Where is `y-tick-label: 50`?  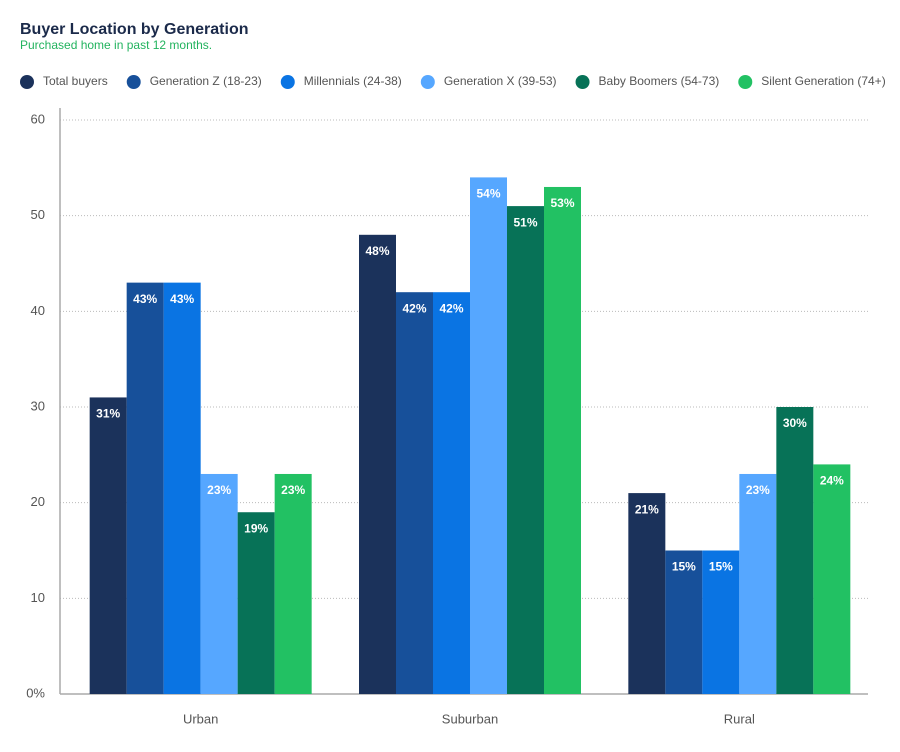
y-tick-label: 50 is located at coordinates (38, 214).